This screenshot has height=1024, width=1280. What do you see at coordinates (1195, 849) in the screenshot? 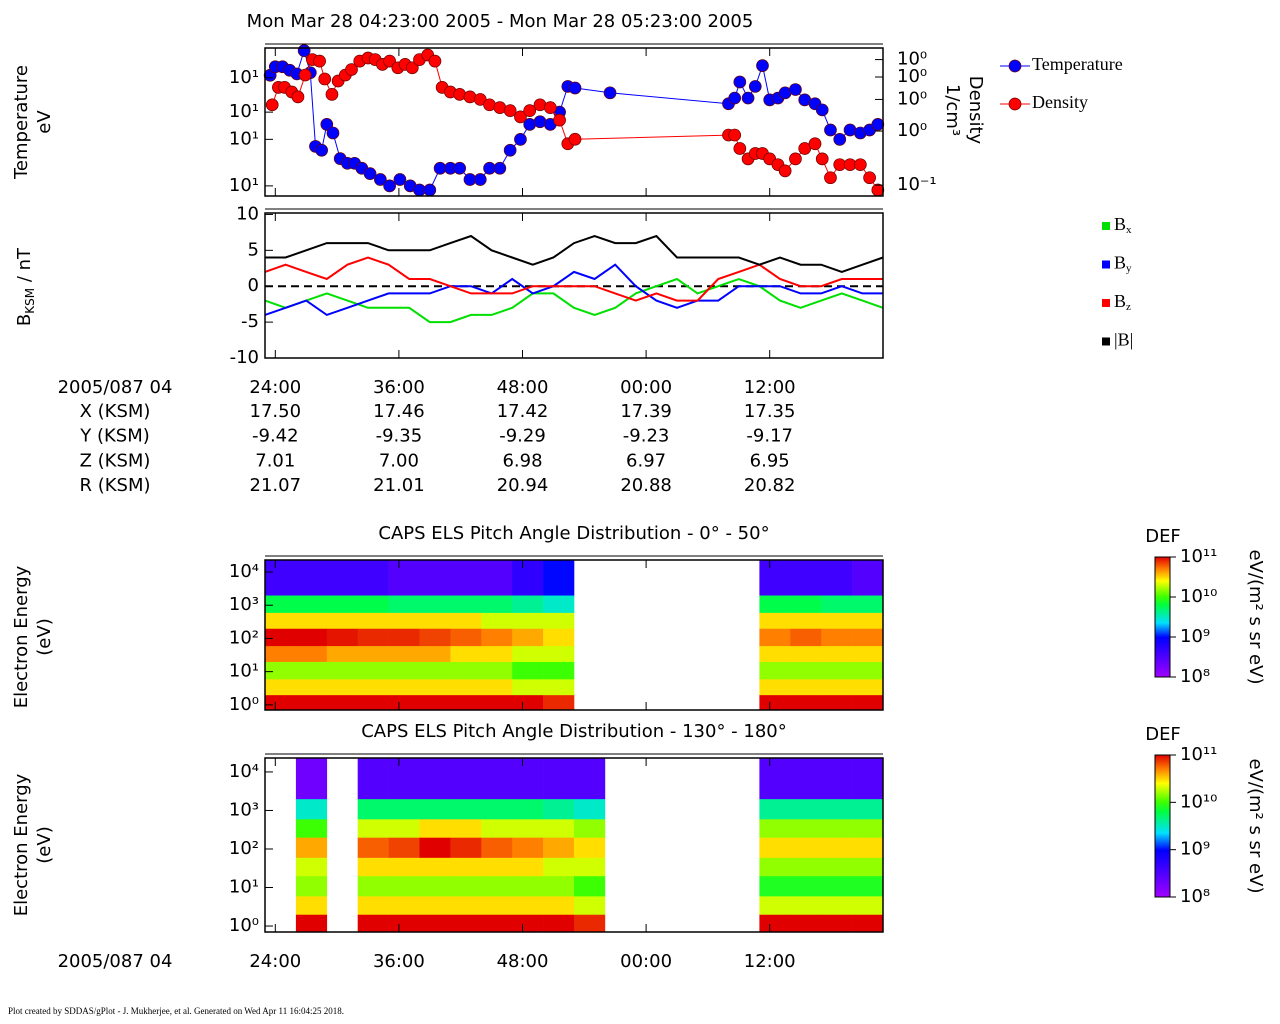
I see `colorbar-tick-label: 10⁹` at bounding box center [1195, 849].